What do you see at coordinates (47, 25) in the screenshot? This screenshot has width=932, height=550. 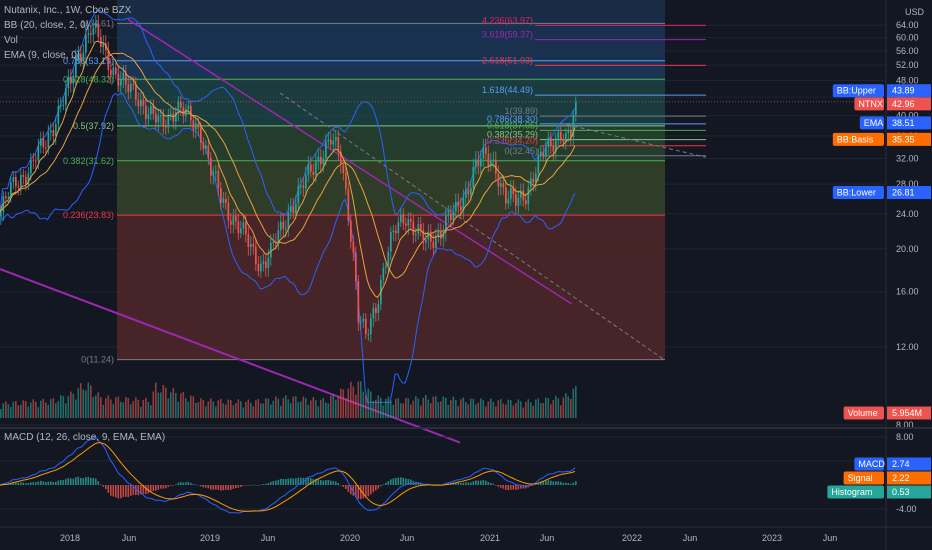 I see `legend-bb: BB (20, close, 2, 0)` at bounding box center [47, 25].